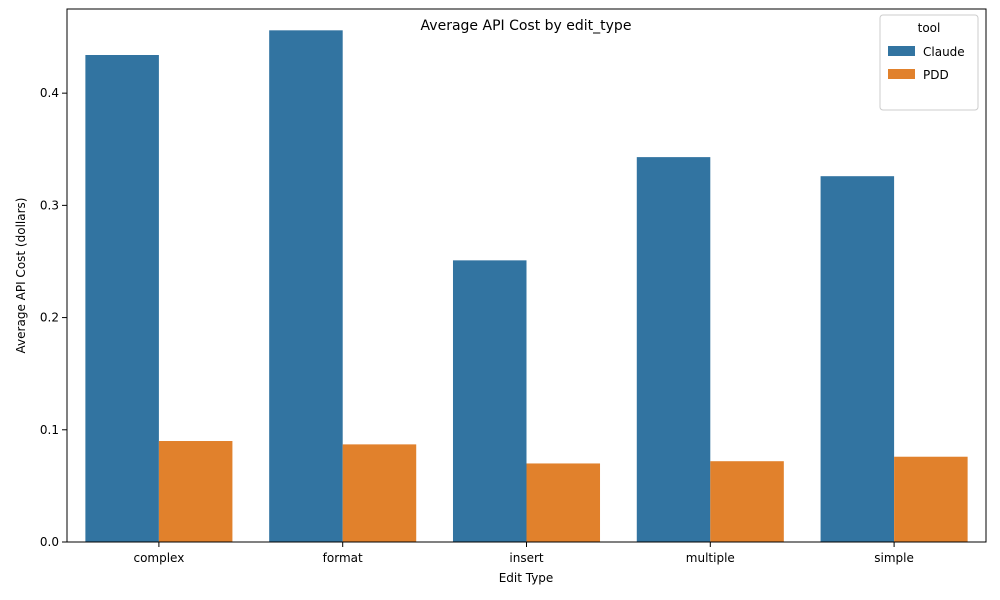  What do you see at coordinates (710, 558) in the screenshot?
I see `x-tick-label: multiple` at bounding box center [710, 558].